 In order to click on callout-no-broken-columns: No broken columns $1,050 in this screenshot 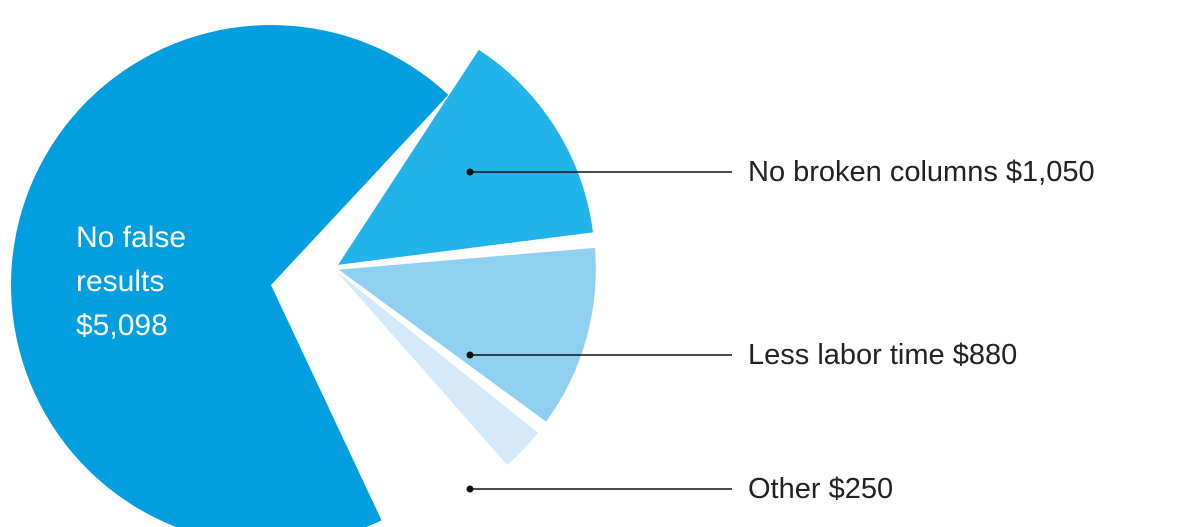, I will do `click(780, 172)`.